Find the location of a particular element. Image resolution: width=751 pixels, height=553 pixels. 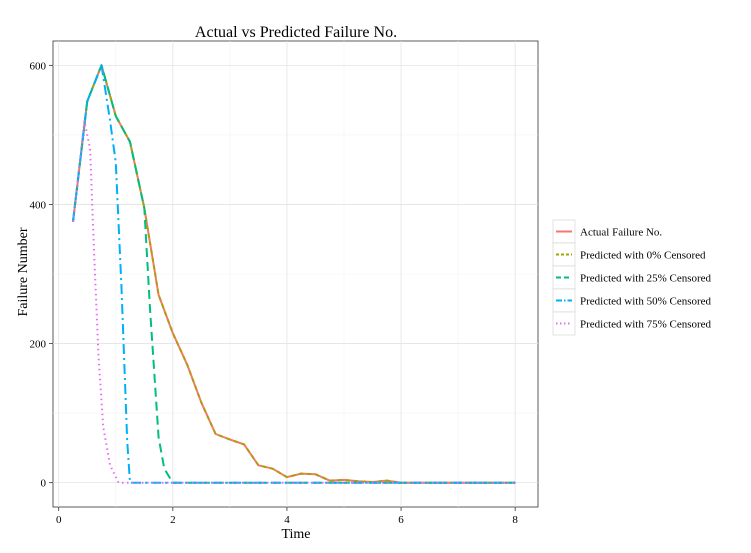

x-axis-title: Time is located at coordinates (295, 534).